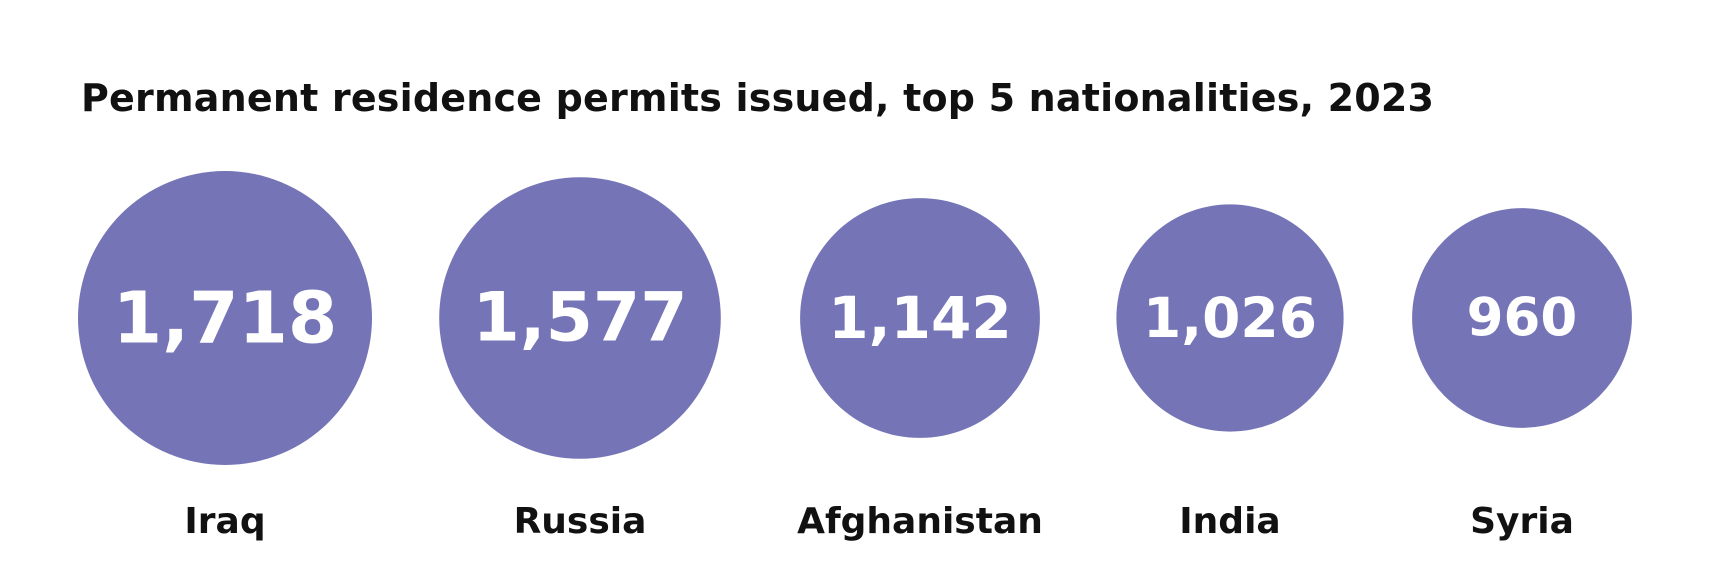 The width and height of the screenshot is (1709, 576). What do you see at coordinates (580, 521) in the screenshot?
I see `category-label-russia: Russia` at bounding box center [580, 521].